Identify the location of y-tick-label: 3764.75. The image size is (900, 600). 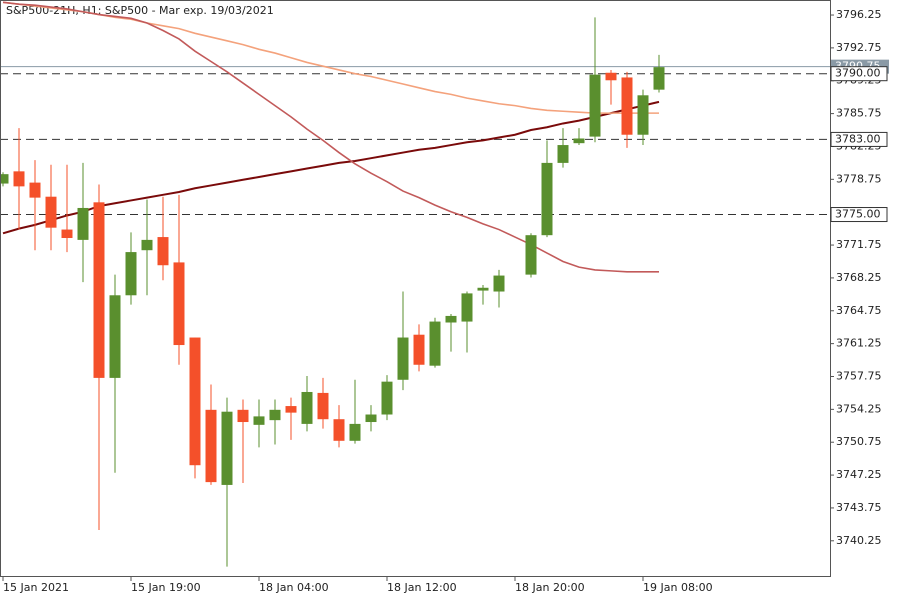
(859, 310).